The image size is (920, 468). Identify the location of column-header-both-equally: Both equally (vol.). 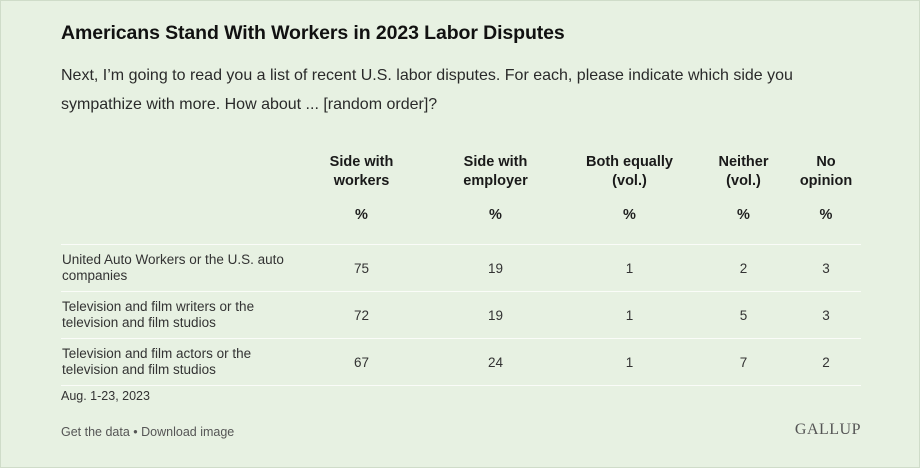
(629, 171).